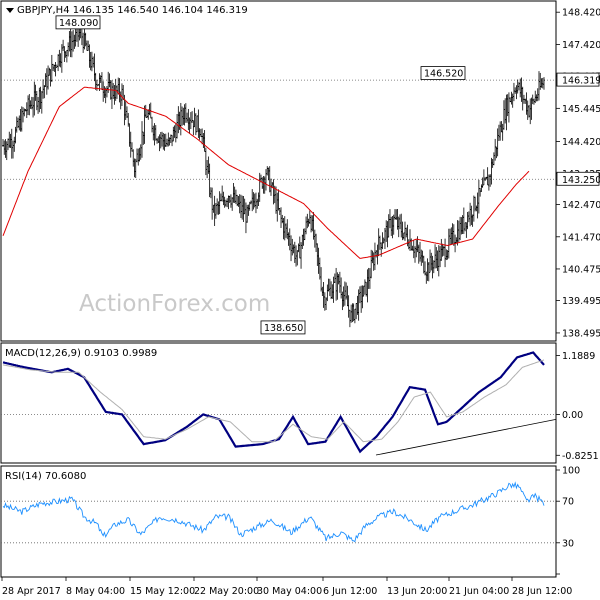 This screenshot has height=600, width=600. I want to click on price-y-tick-label: 139.495, so click(581, 301).